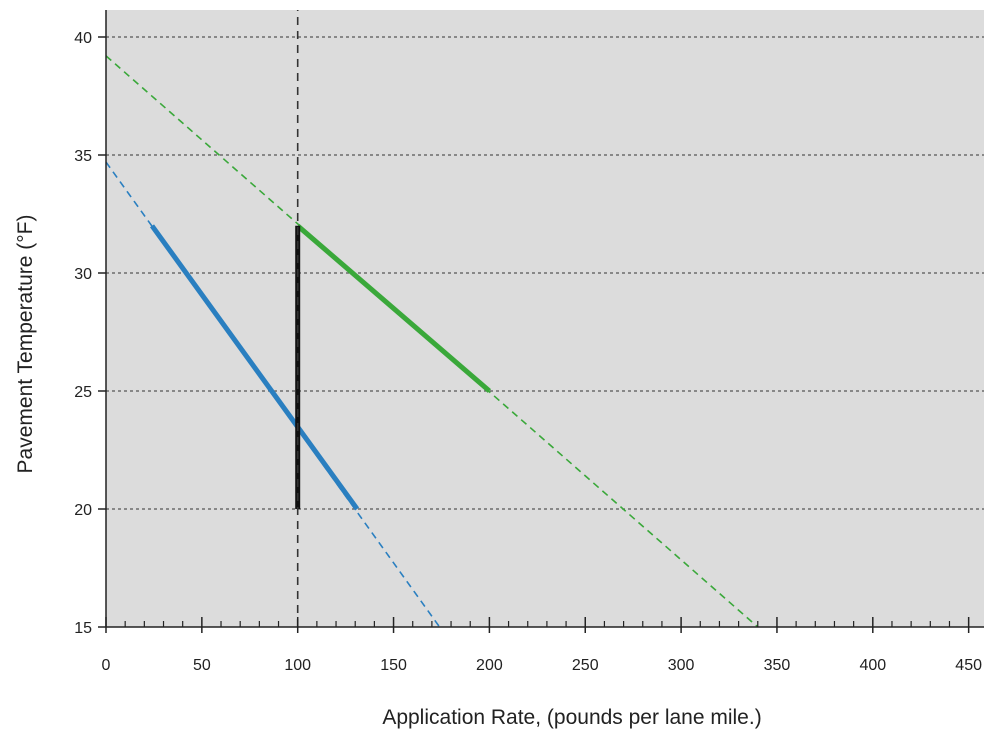 This screenshot has width=988, height=735. I want to click on y-axis-title: Pavement Temperature (°F), so click(25, 344).